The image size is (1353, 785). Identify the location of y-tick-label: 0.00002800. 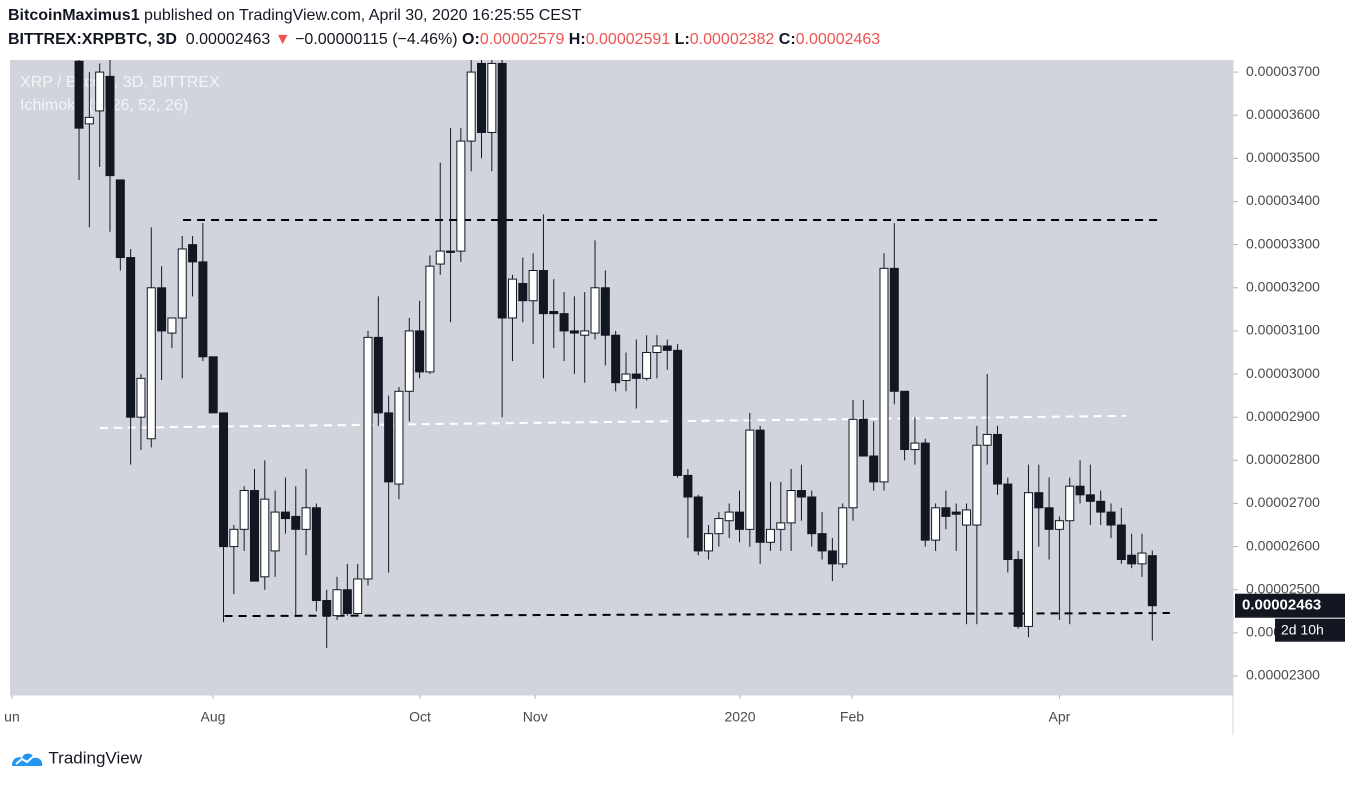
(1283, 459).